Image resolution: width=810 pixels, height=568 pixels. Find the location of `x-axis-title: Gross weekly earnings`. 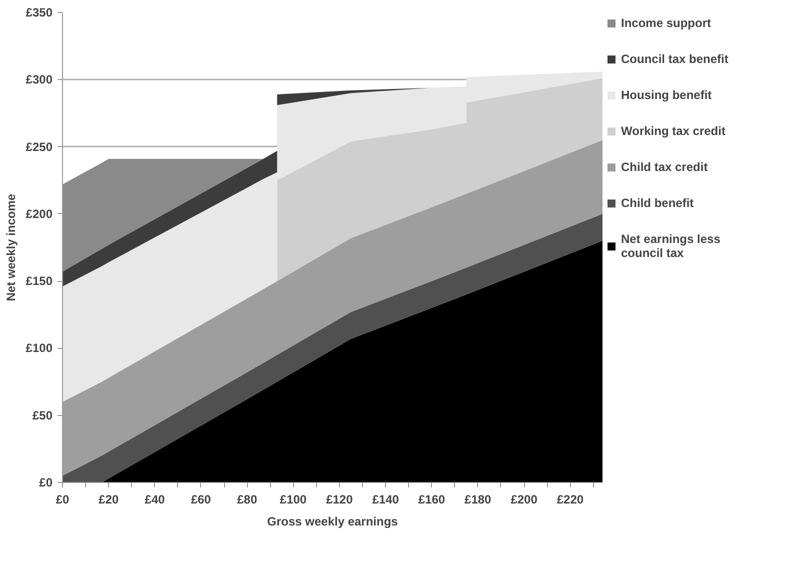

x-axis-title: Gross weekly earnings is located at coordinates (332, 521).